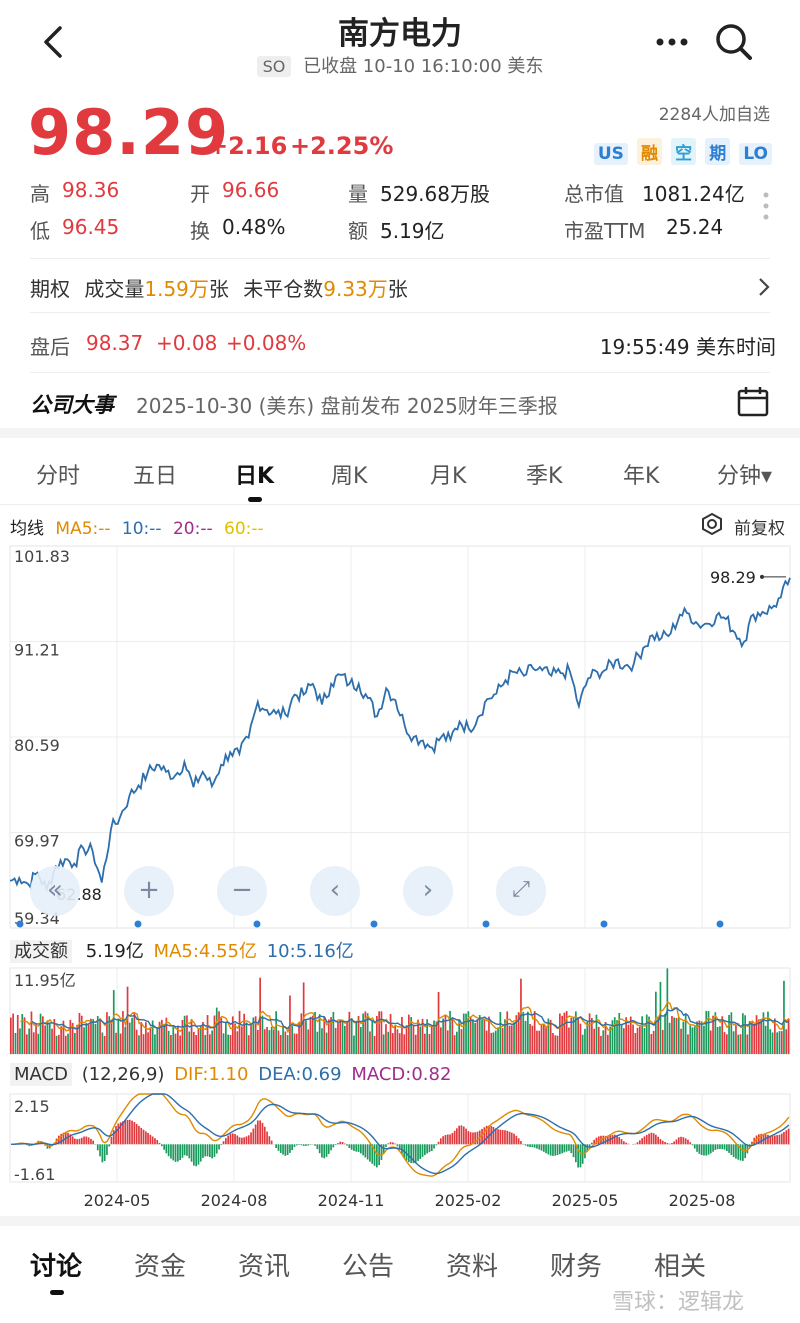  I want to click on macd-value: MACD:0.82, so click(401, 1074).